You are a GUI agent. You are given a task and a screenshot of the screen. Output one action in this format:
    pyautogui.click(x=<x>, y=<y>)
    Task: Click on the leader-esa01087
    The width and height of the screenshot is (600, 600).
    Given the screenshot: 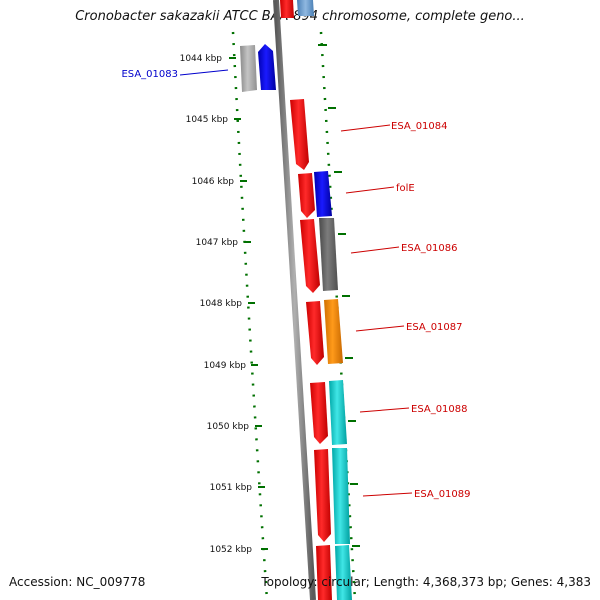 What is the action you would take?
    pyautogui.click(x=380, y=328)
    